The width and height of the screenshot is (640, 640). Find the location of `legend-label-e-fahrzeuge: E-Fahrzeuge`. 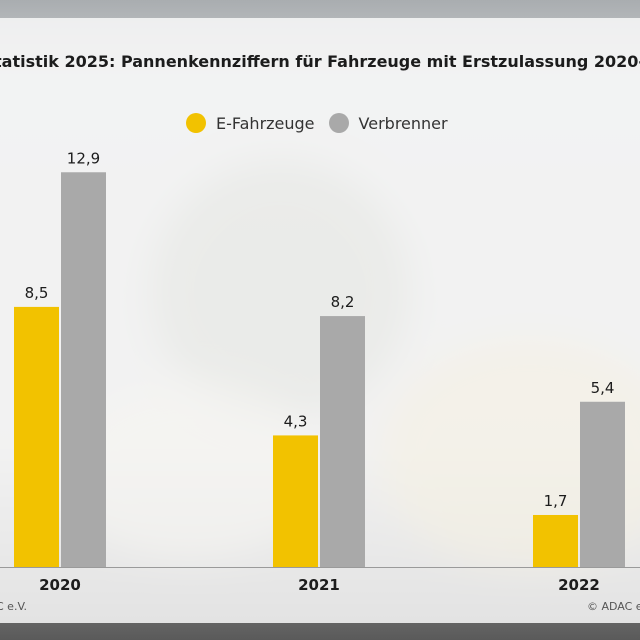

legend-label-e-fahrzeuge: E-Fahrzeuge is located at coordinates (265, 123).